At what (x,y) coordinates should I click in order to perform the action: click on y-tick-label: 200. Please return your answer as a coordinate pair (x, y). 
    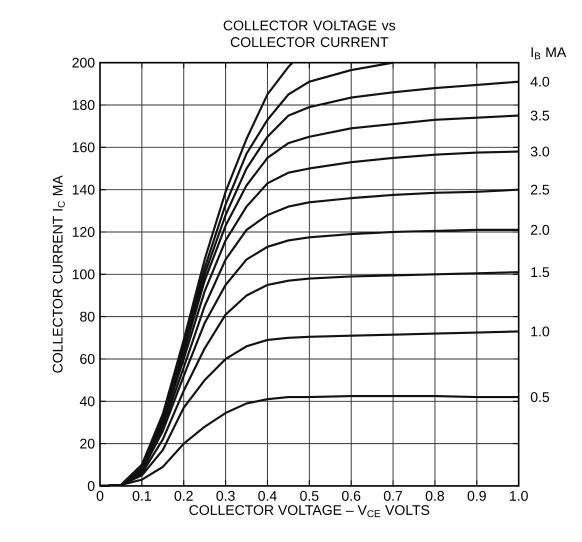
    Looking at the image, I should click on (83, 63).